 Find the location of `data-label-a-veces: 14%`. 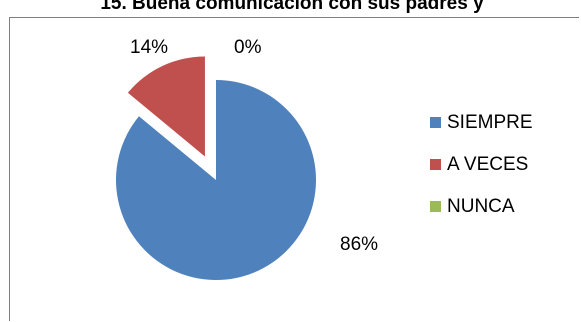

data-label-a-veces: 14% is located at coordinates (149, 47).